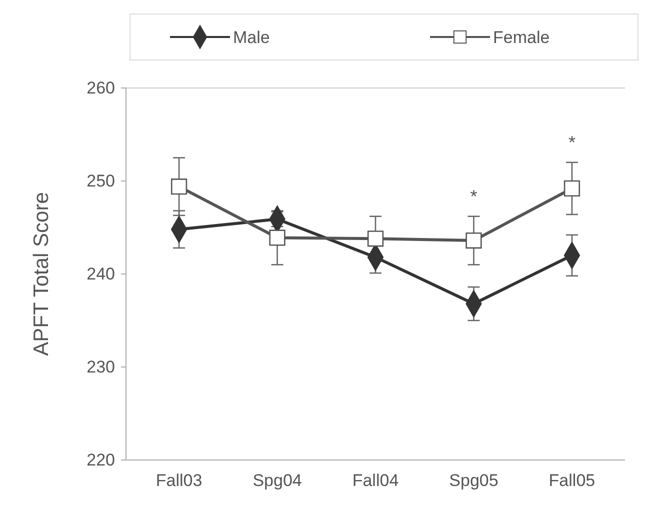 Image resolution: width=649 pixels, height=508 pixels. I want to click on y-tick-label: 260, so click(100, 88).